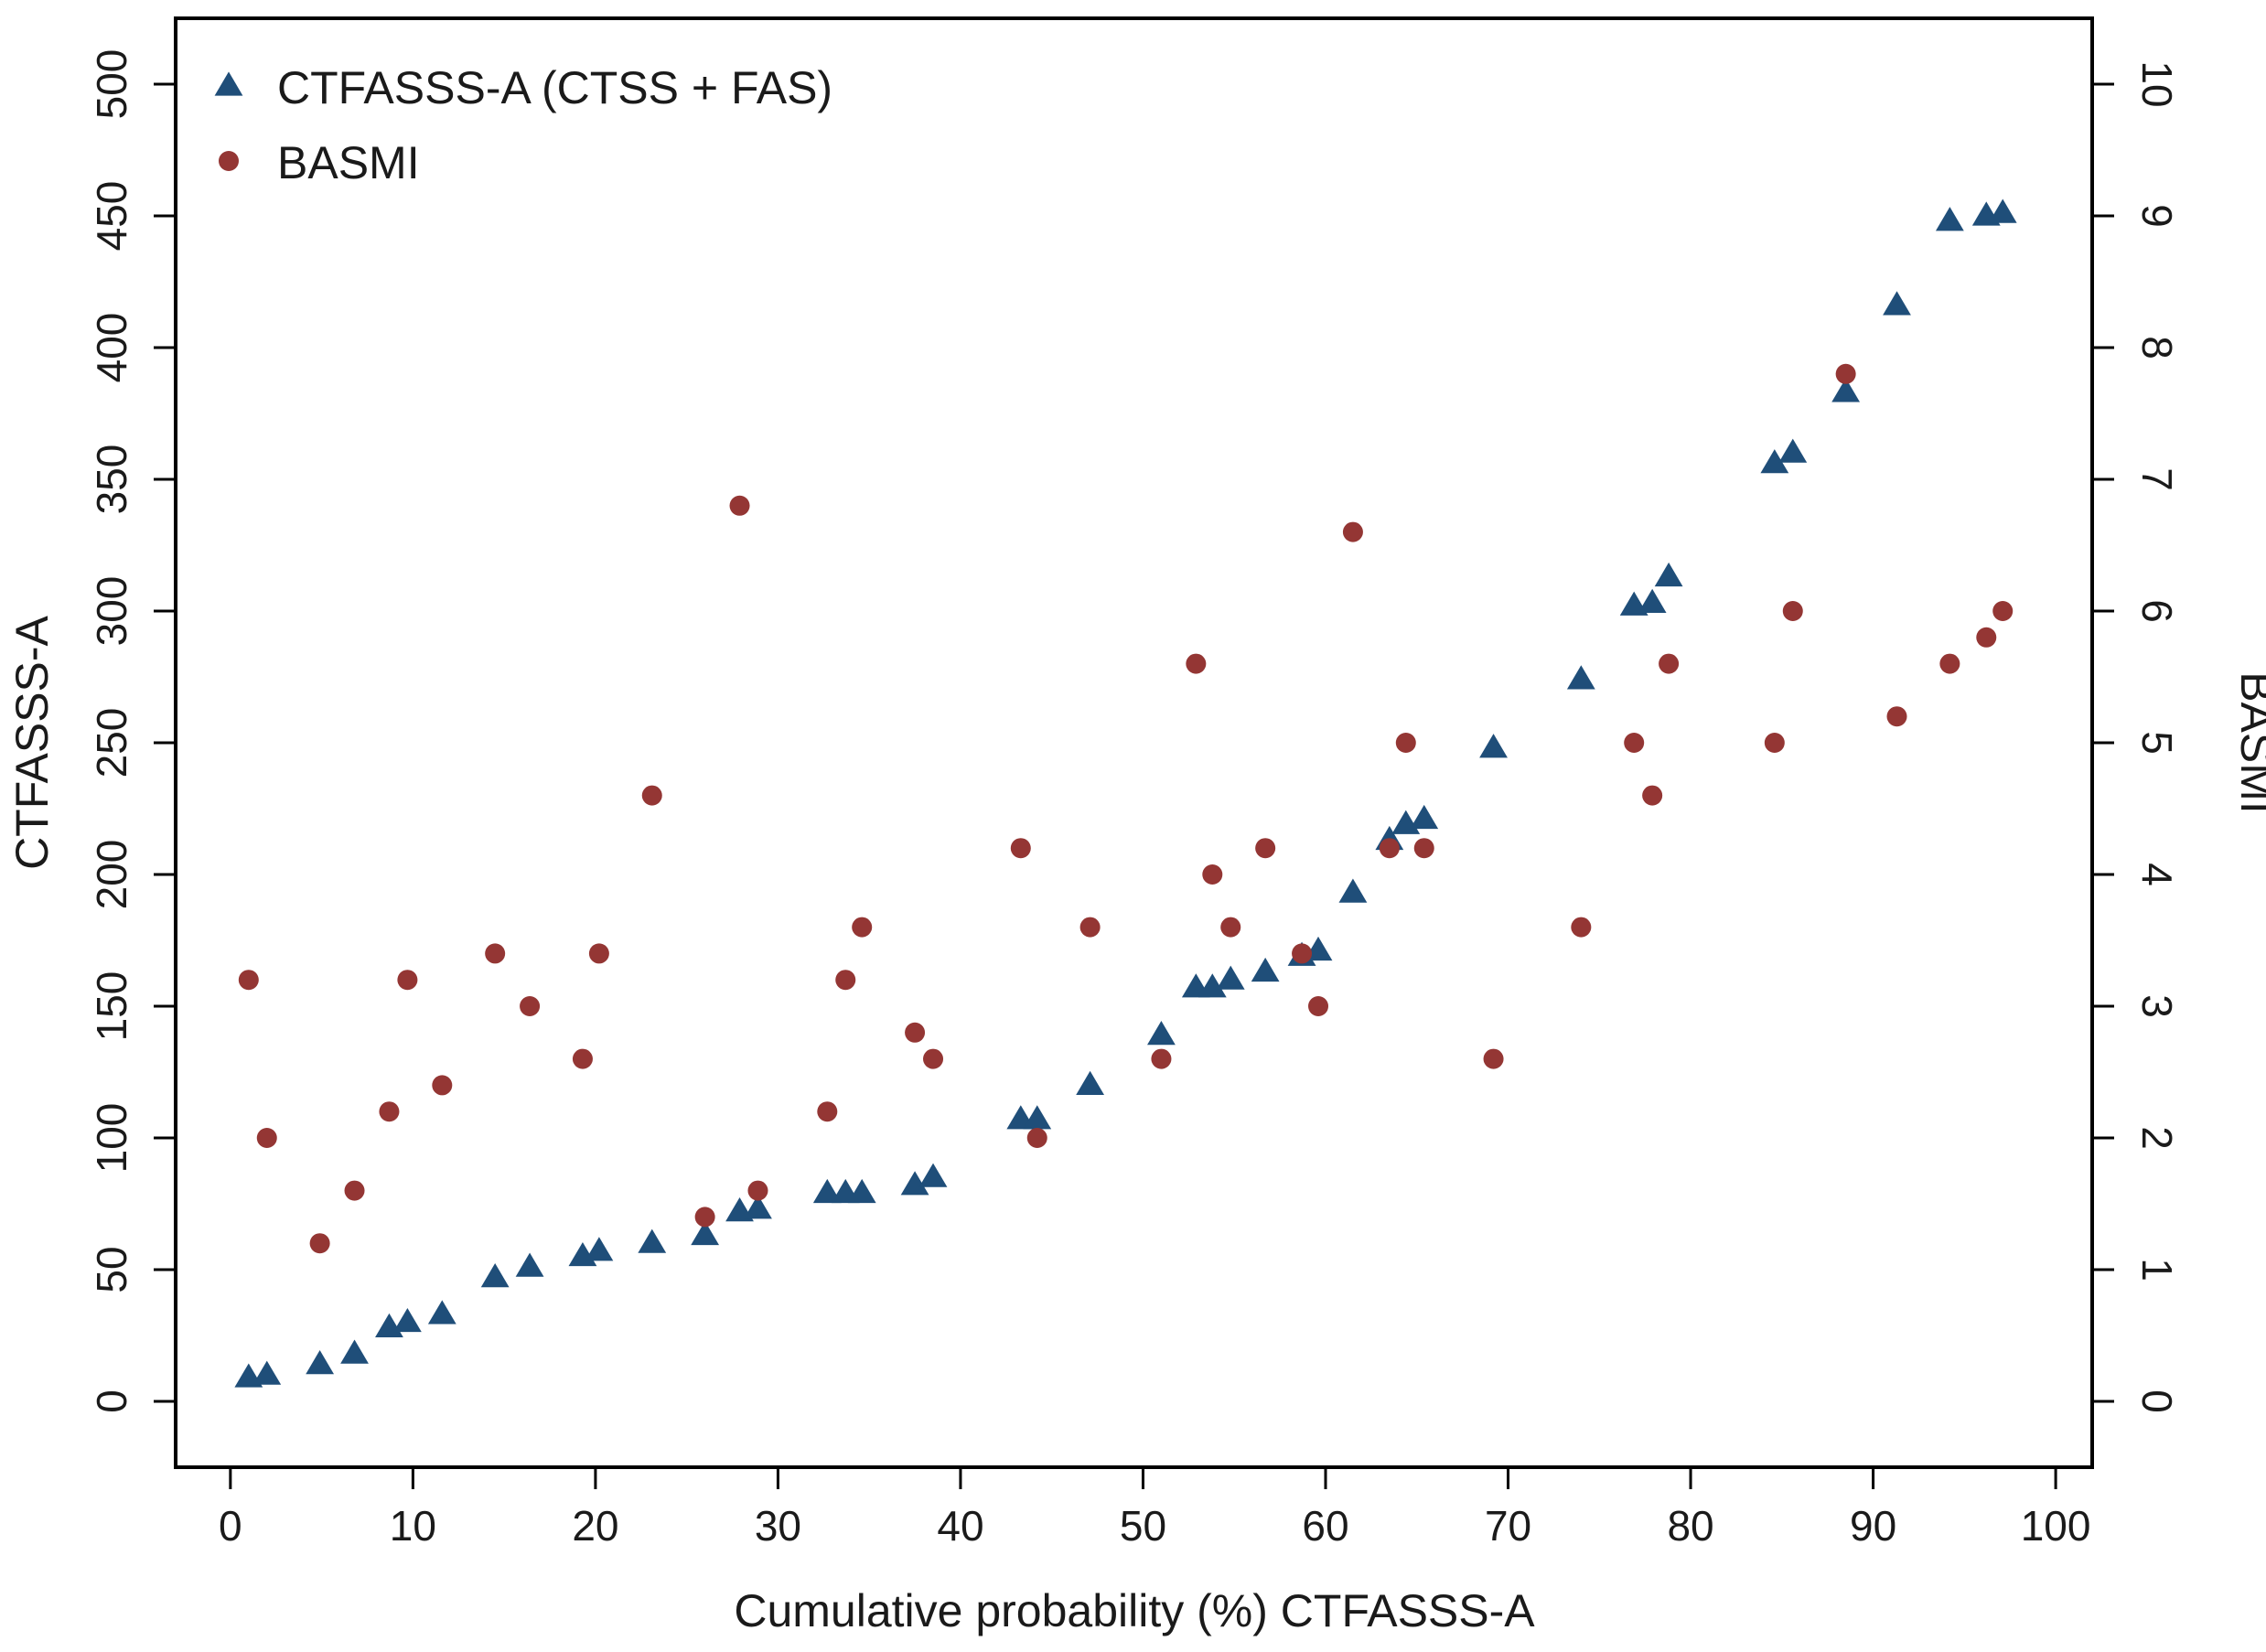  Describe the element at coordinates (2157, 83) in the screenshot. I see `y-right-tick-label-10: 10` at that location.